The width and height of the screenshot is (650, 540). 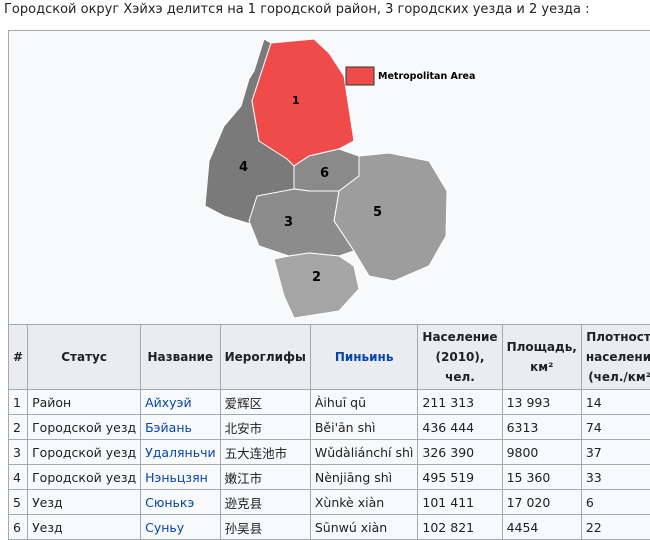 I want to click on region-label: 1, so click(x=296, y=100).